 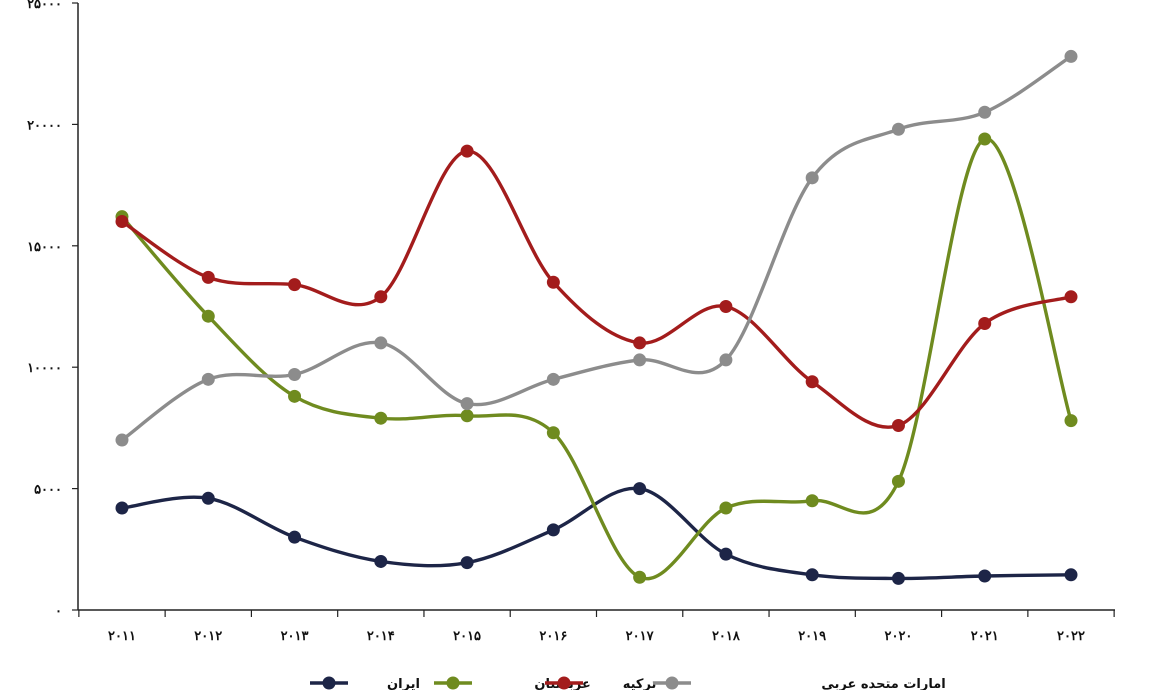 I want to click on y-axis-ticks: ۰ ۵۰۰۰ ۱۰۰۰۰ ۱۵۰۰۰ ۲۰۰۰۰ ۲۵۰۰۰, so click(x=52, y=309).